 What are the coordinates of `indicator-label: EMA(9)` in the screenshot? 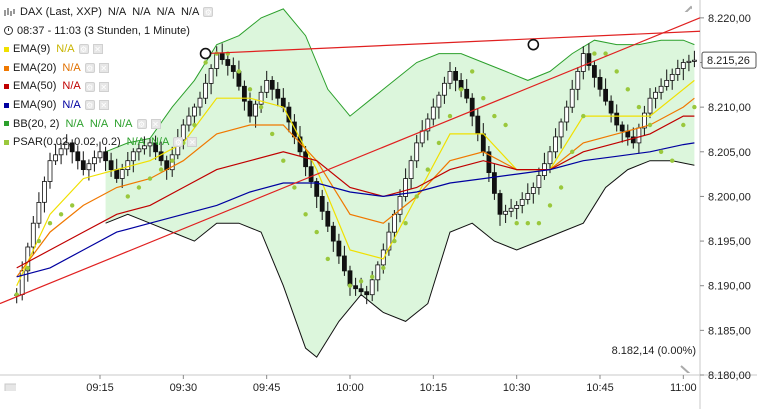 It's located at (32, 49).